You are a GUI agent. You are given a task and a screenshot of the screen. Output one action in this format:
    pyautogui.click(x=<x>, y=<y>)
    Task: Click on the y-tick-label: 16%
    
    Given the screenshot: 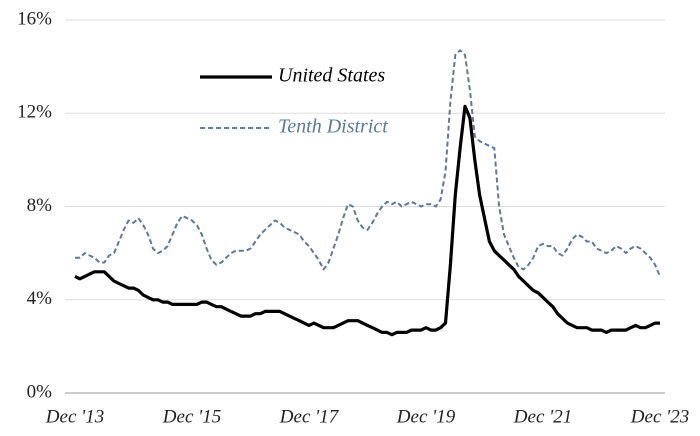 What is the action you would take?
    pyautogui.click(x=34, y=18)
    